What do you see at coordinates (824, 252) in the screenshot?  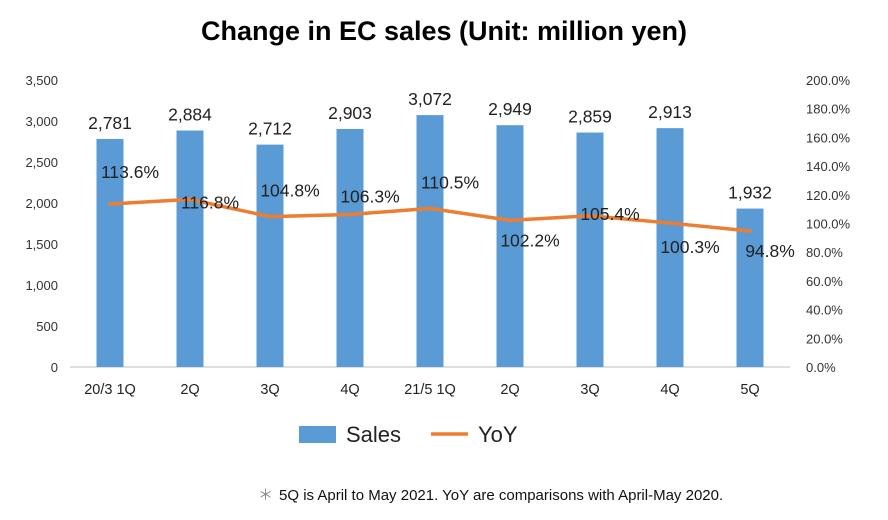 I see `y-right-tick-label: 80.0%` at bounding box center [824, 252].